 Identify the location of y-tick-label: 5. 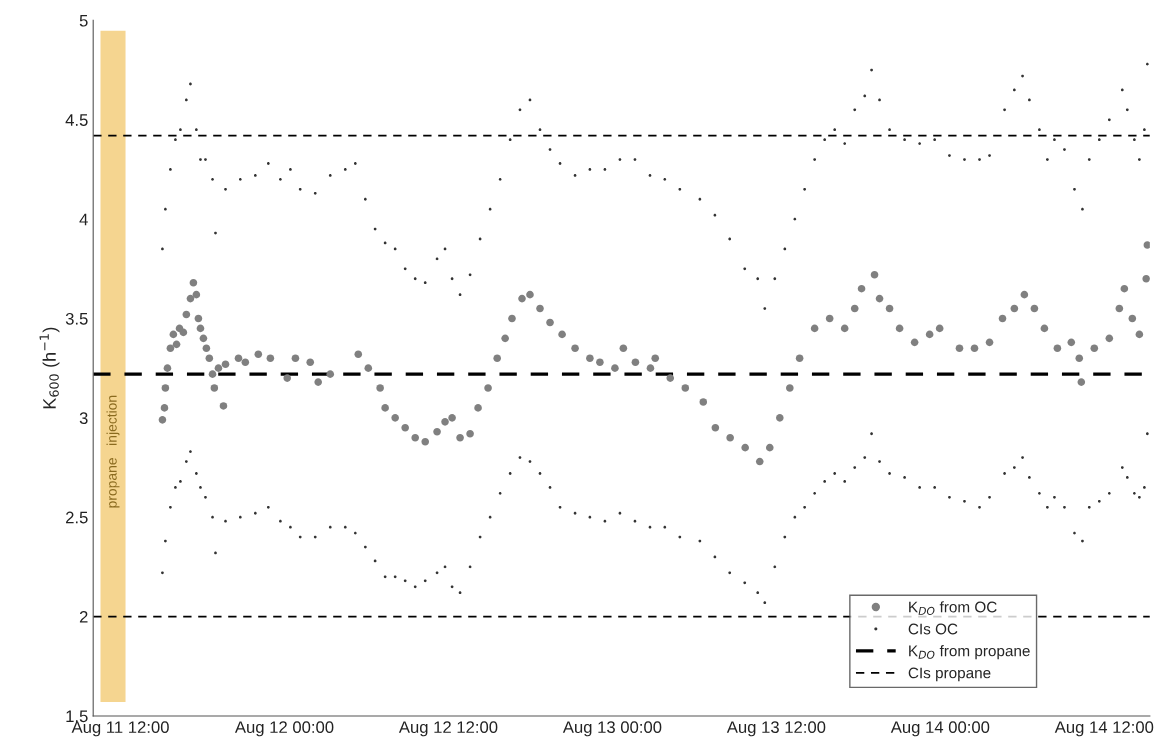
(83, 20).